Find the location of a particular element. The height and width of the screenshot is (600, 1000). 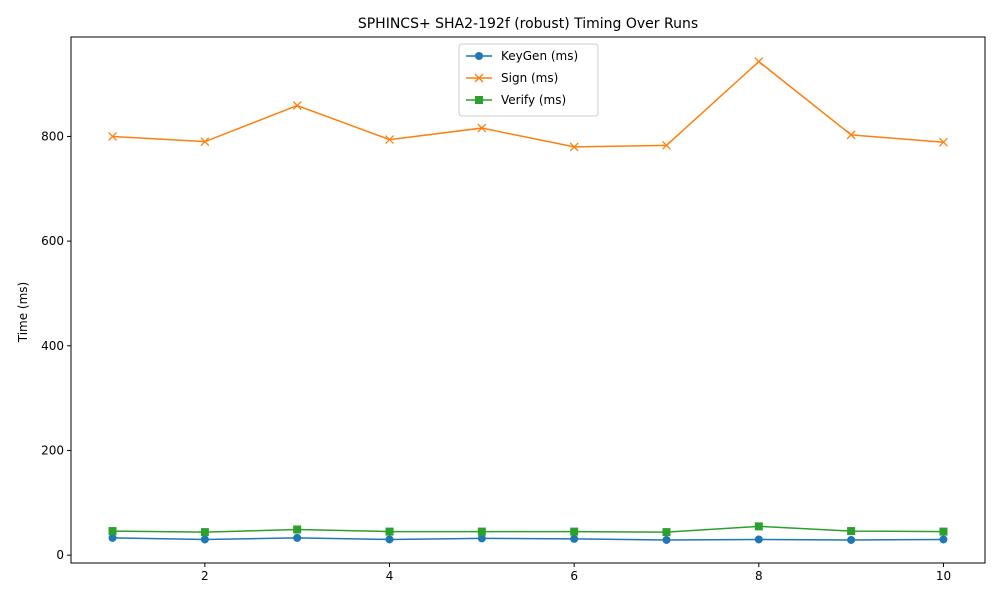

legend: KeyGen (ms) Sign (ms) Verify (ms) is located at coordinates (528, 80).